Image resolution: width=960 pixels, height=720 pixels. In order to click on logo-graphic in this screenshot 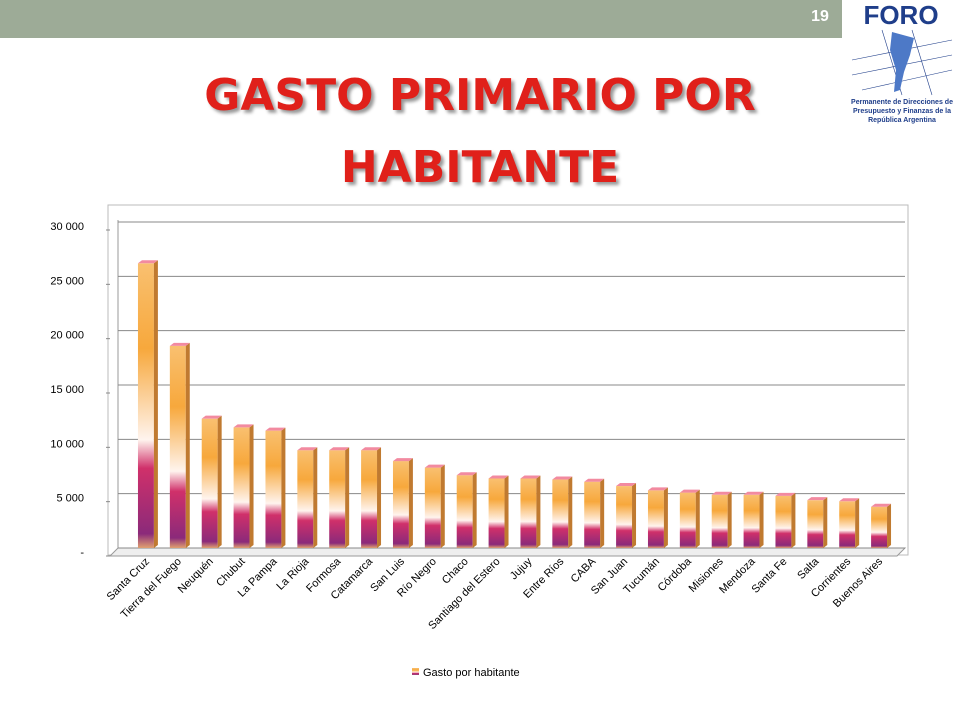, I will do `click(902, 62)`.